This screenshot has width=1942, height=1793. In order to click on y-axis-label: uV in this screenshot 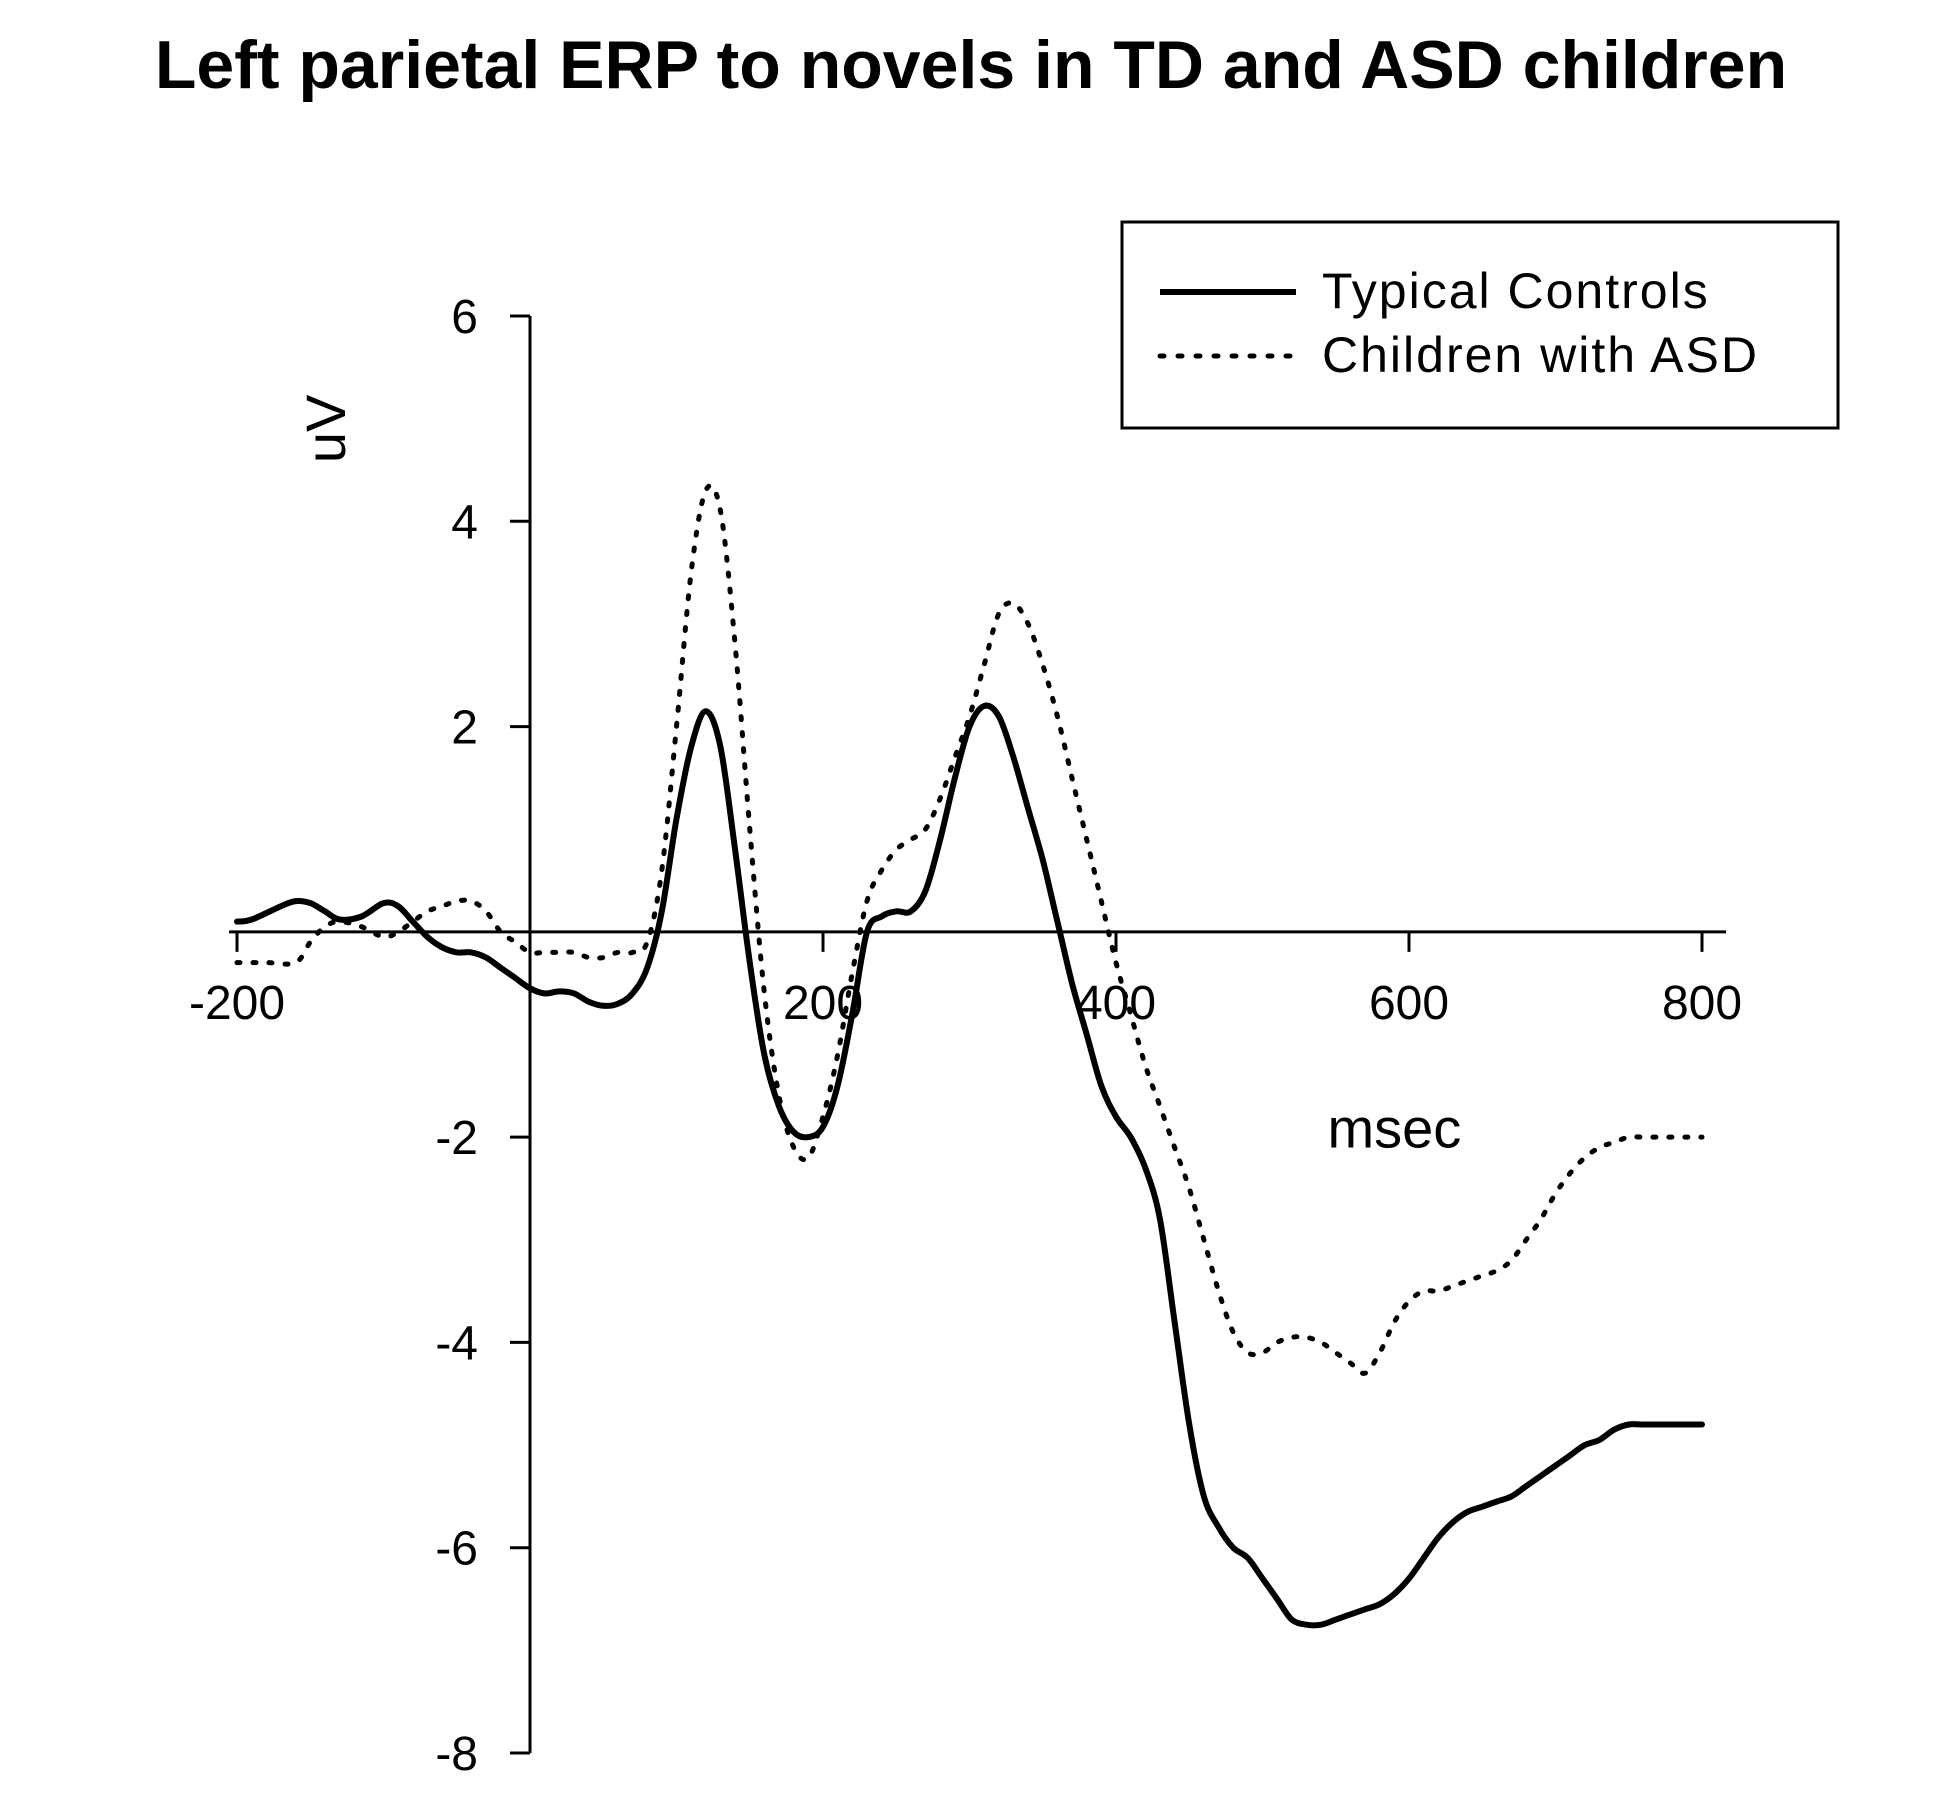, I will do `click(325, 428)`.